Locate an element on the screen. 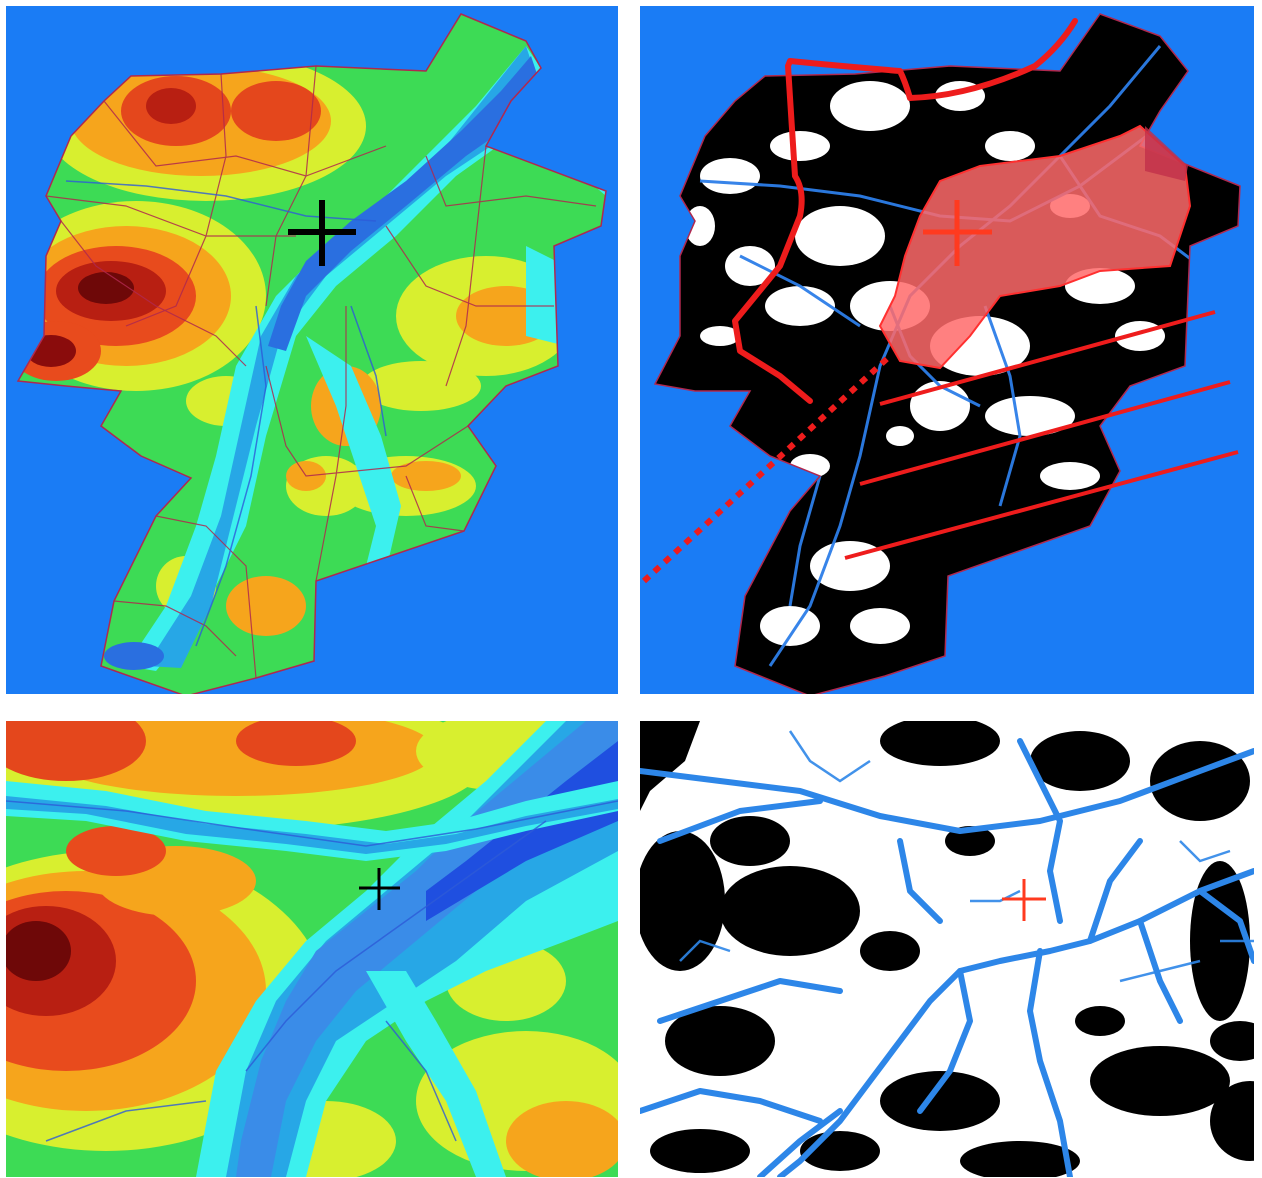  urban-area-overlay is located at coordinates (1035, 247).